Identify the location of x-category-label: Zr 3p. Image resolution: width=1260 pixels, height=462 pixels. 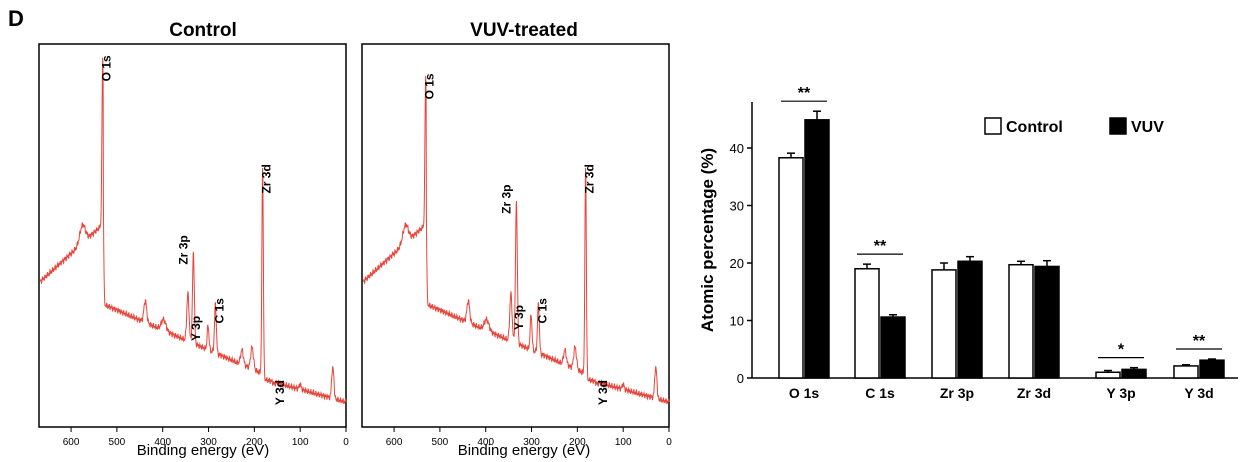
(957, 393).